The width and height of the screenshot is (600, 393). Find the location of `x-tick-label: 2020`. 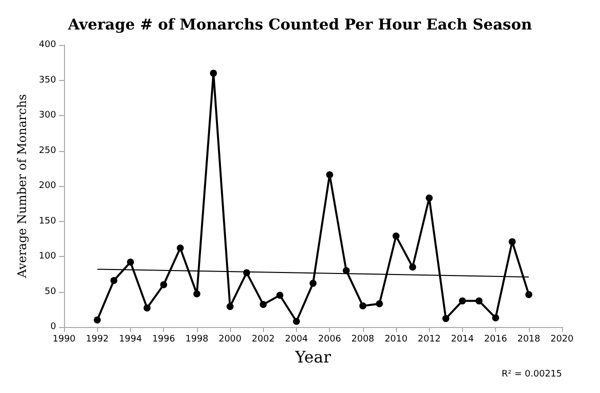

x-tick-label: 2020 is located at coordinates (562, 339).